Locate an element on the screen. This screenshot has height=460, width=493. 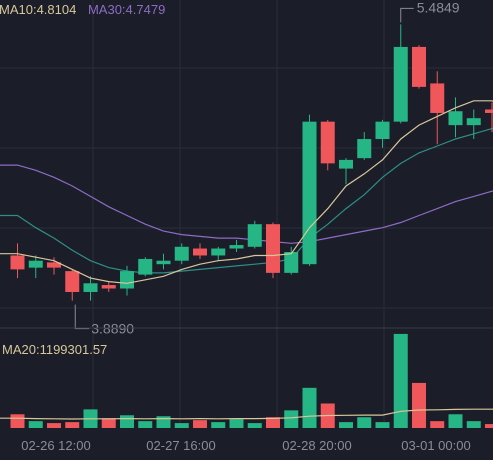
volume-ma20-series is located at coordinates (246, 413).